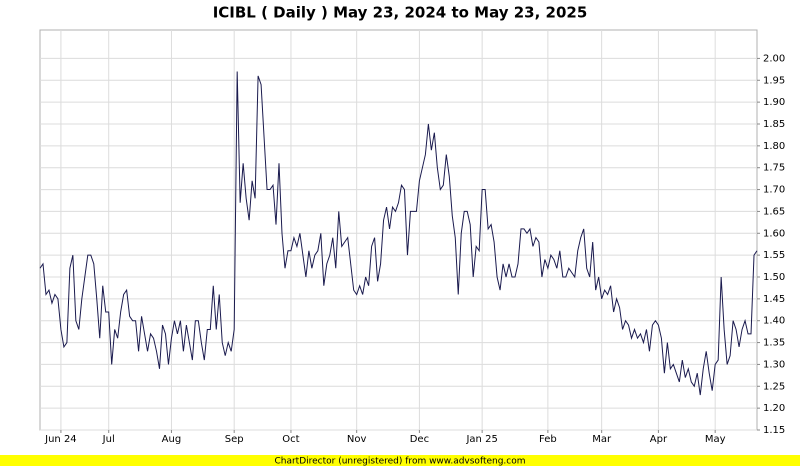 This screenshot has width=800, height=466. What do you see at coordinates (774, 102) in the screenshot?
I see `y-tick-label: 1.90` at bounding box center [774, 102].